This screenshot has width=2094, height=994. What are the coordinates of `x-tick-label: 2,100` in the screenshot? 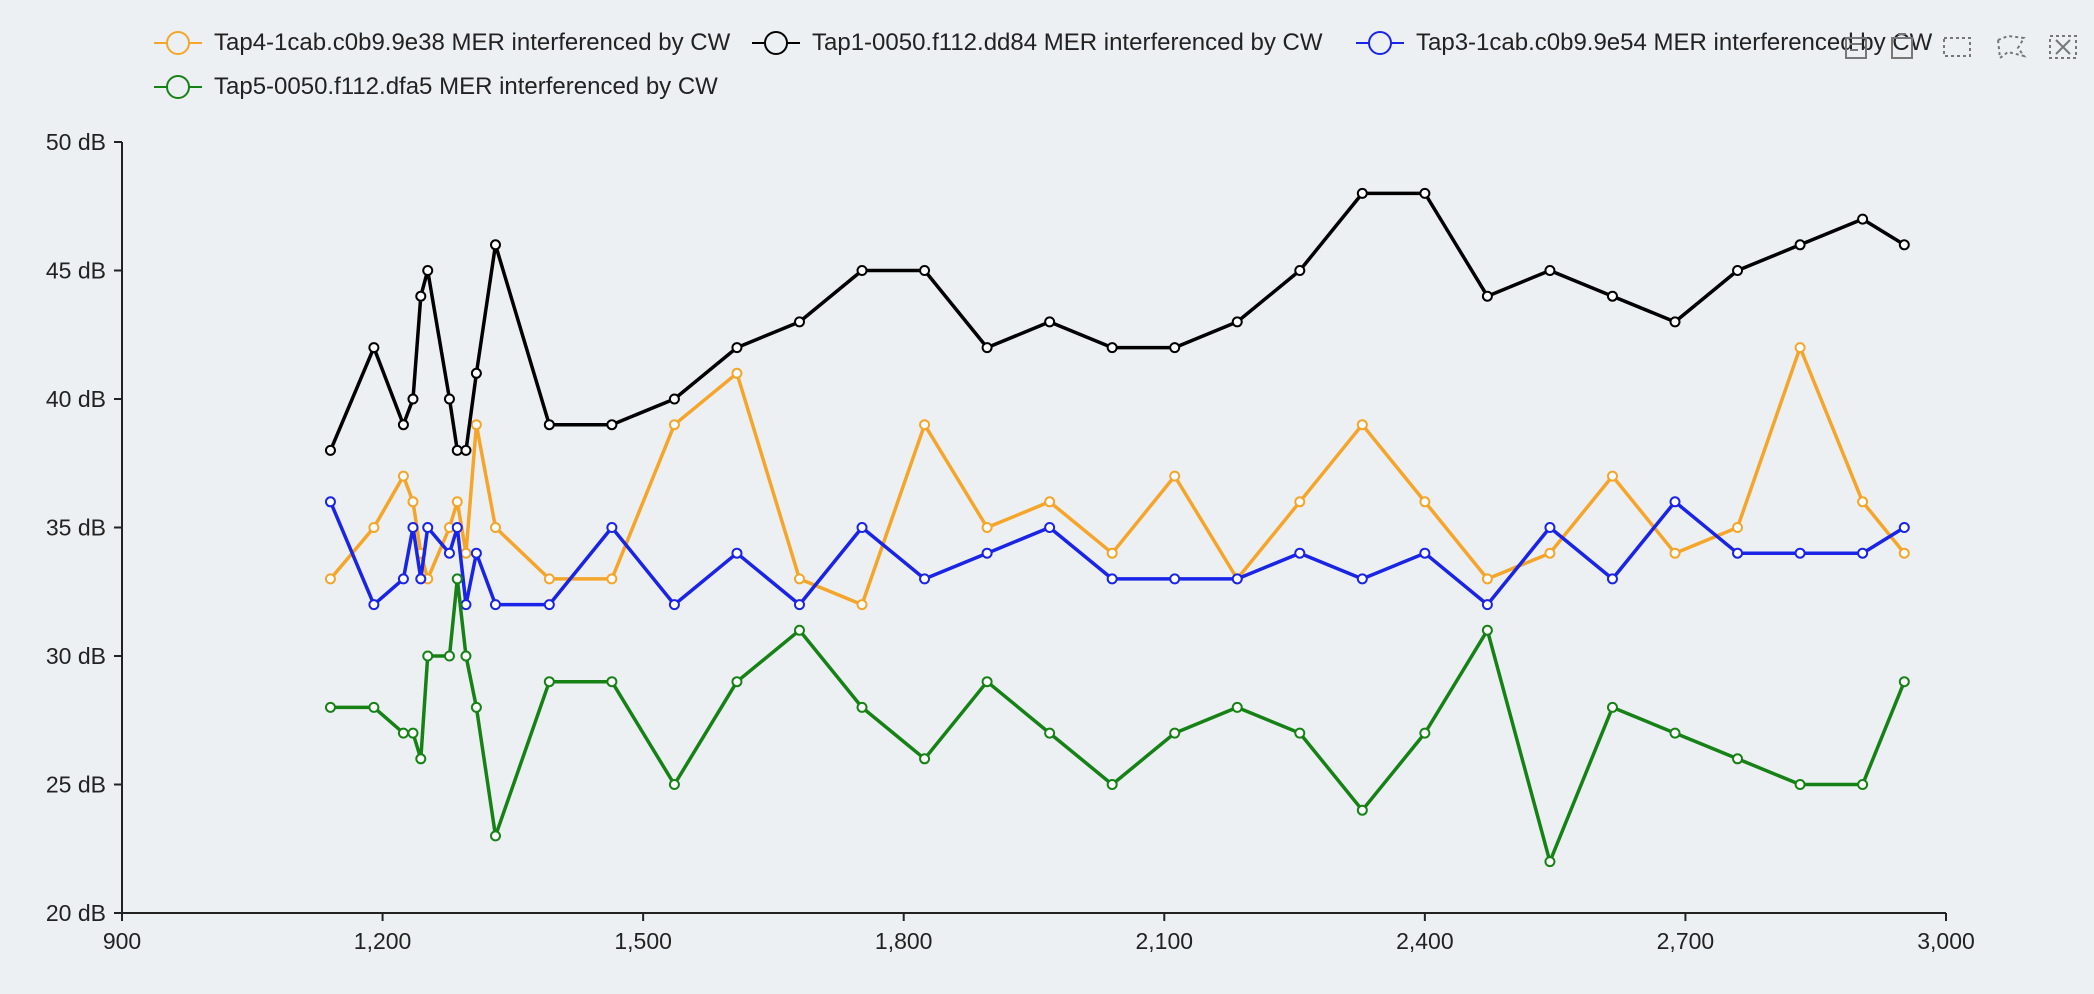 It's located at (1165, 941).